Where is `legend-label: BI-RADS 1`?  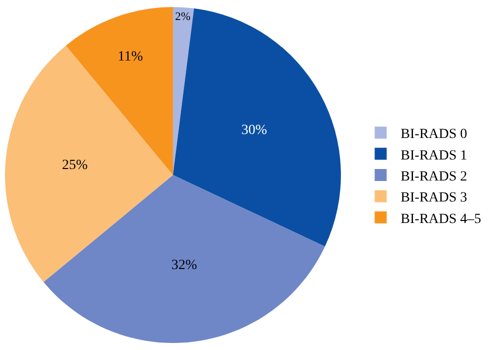
legend-label: BI-RADS 1 is located at coordinates (434, 156).